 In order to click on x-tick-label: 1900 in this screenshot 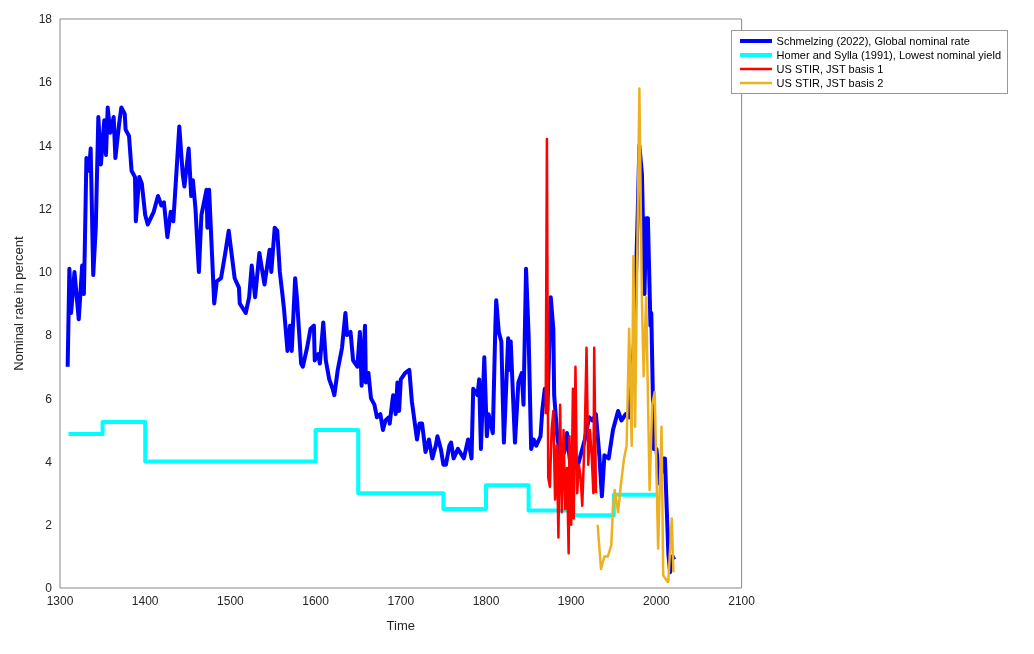, I will do `click(571, 600)`.